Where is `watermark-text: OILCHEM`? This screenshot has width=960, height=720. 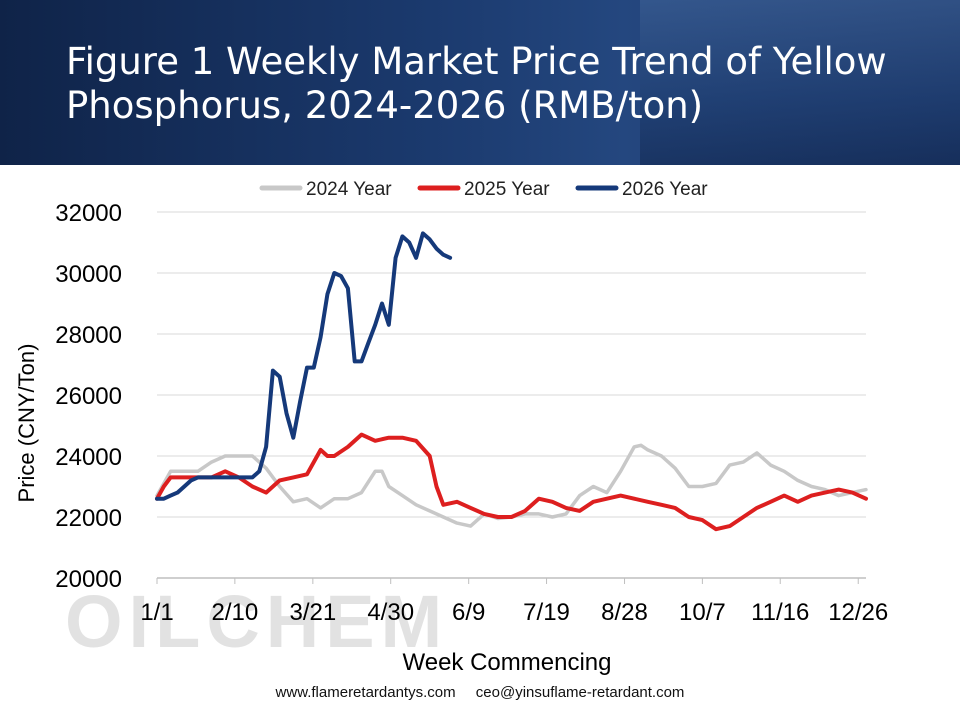 watermark-text: OILCHEM is located at coordinates (256, 621).